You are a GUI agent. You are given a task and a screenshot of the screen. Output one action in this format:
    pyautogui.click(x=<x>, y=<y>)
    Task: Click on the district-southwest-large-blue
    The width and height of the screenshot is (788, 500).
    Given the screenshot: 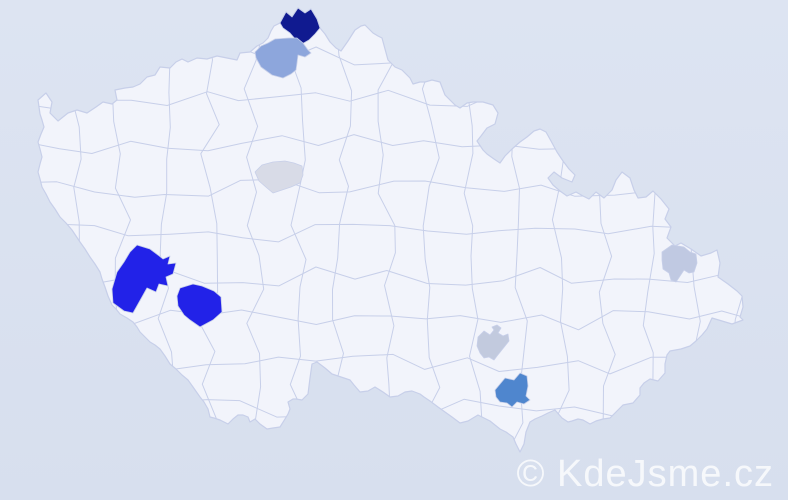 What is the action you would take?
    pyautogui.click(x=144, y=279)
    